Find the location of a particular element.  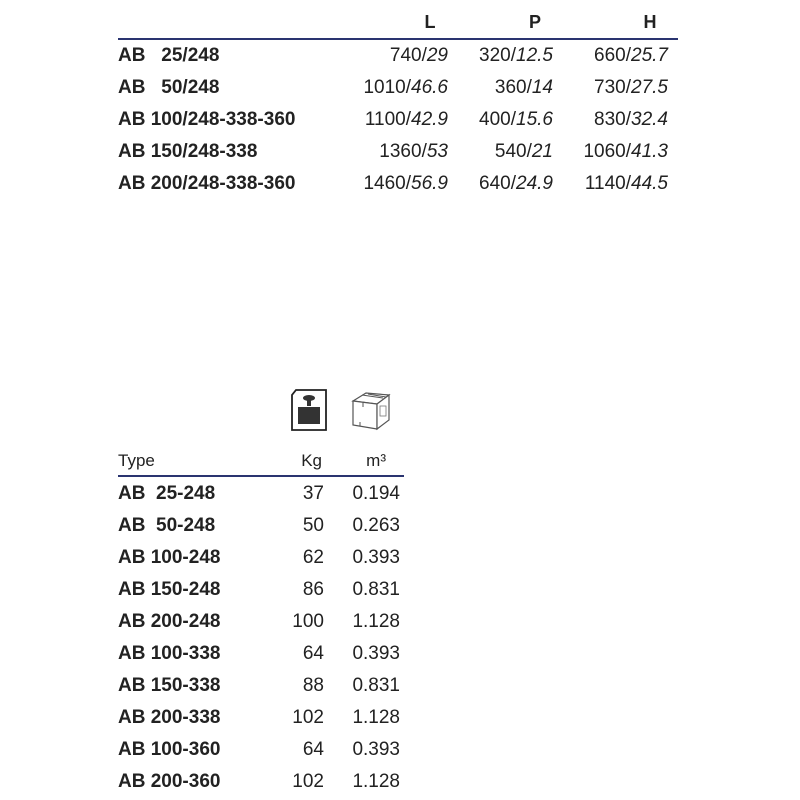

inch-value: 53 is located at coordinates (437, 151).